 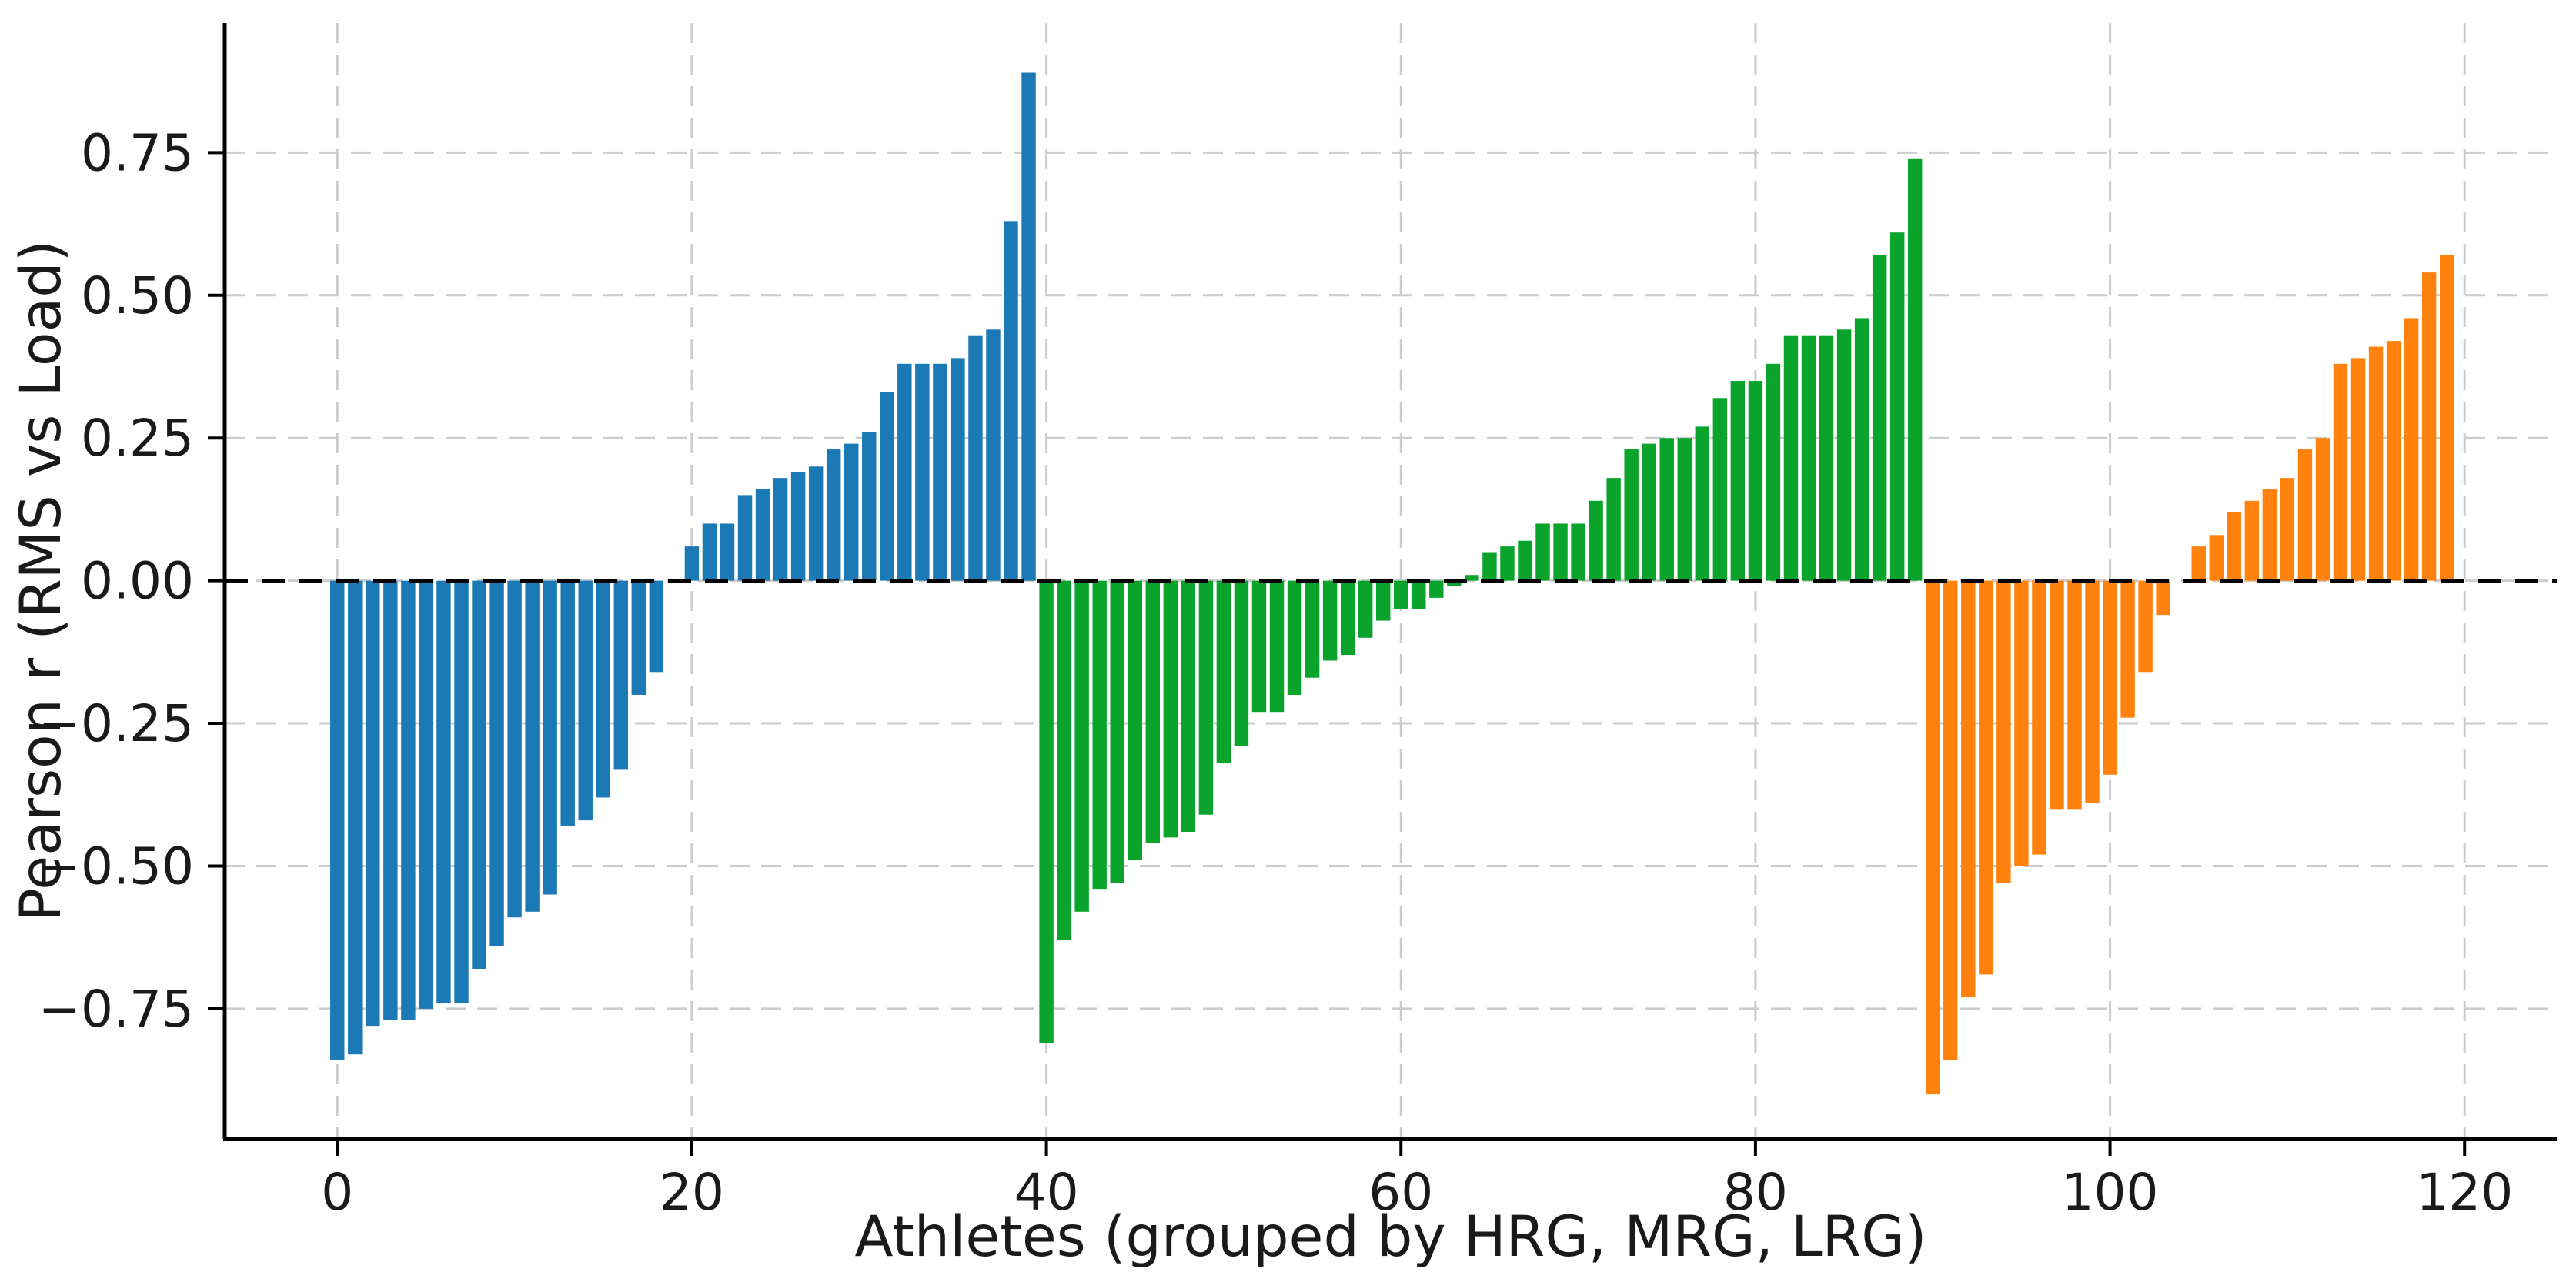 What do you see at coordinates (2190, 675) in the screenshot?
I see `bar-series-lrg` at bounding box center [2190, 675].